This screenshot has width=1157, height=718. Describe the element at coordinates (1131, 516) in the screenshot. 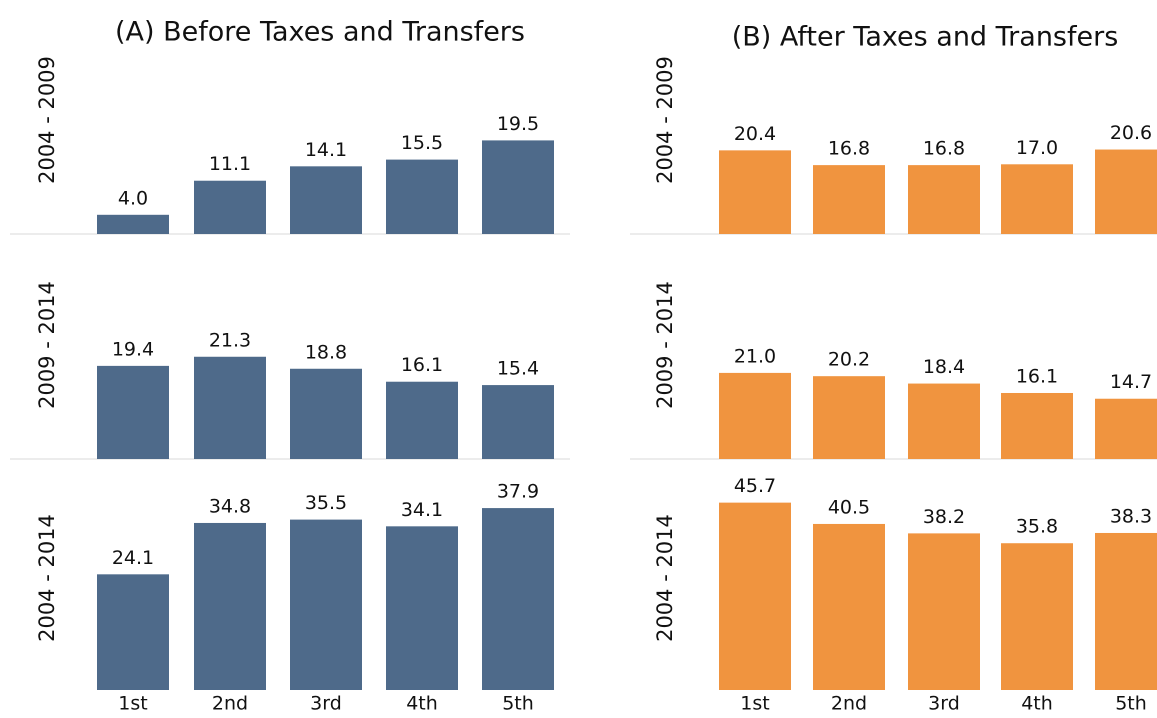

I see `value-label: 38.3` at that location.